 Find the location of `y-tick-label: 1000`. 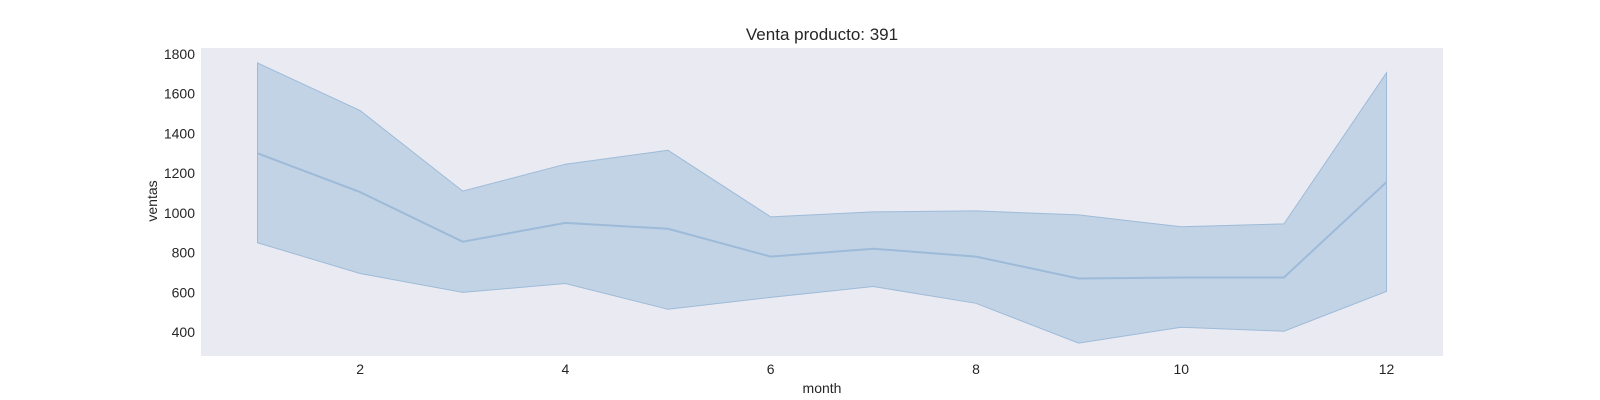

y-tick-label: 1000 is located at coordinates (179, 213).